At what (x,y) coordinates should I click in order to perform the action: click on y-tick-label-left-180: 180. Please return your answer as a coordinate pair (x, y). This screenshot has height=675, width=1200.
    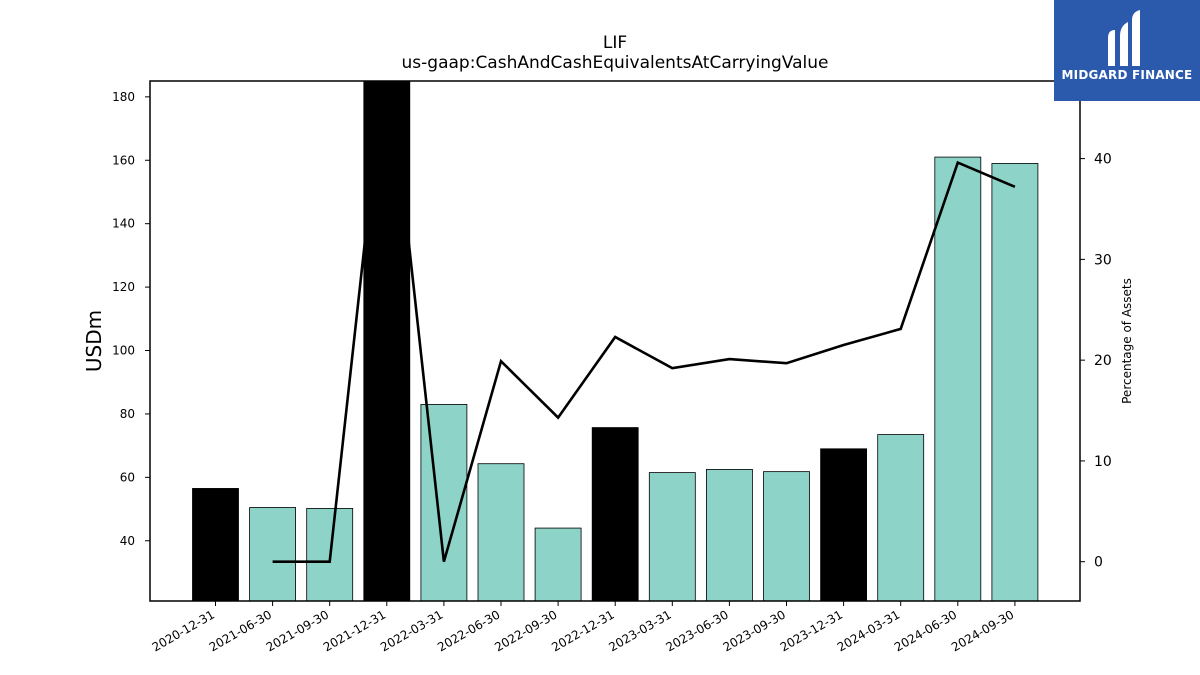
    Looking at the image, I should click on (123, 97).